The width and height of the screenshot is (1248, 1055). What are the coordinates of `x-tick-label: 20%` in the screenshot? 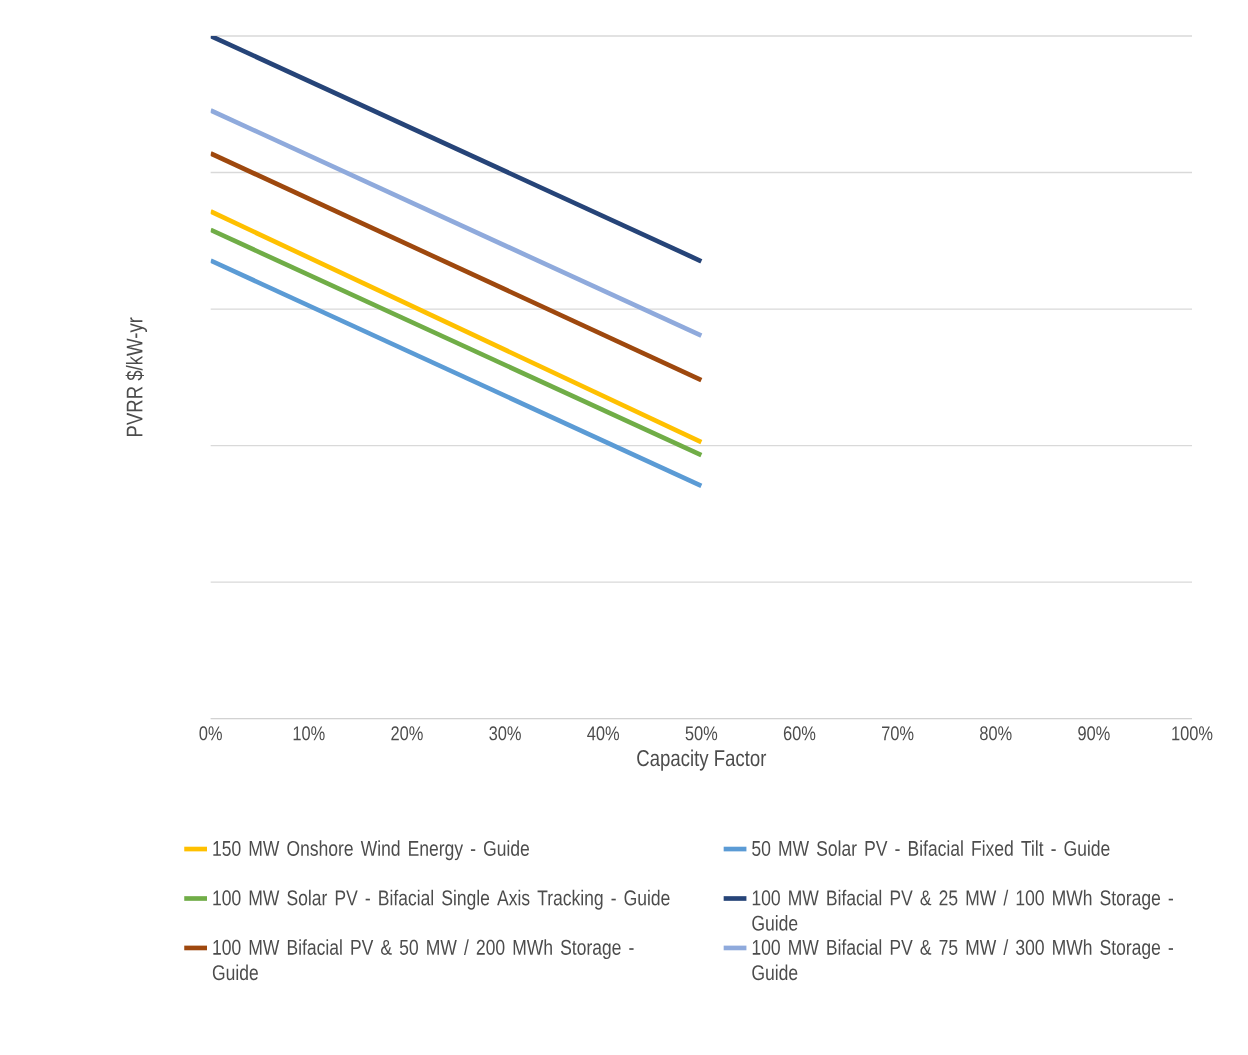 It's located at (407, 733).